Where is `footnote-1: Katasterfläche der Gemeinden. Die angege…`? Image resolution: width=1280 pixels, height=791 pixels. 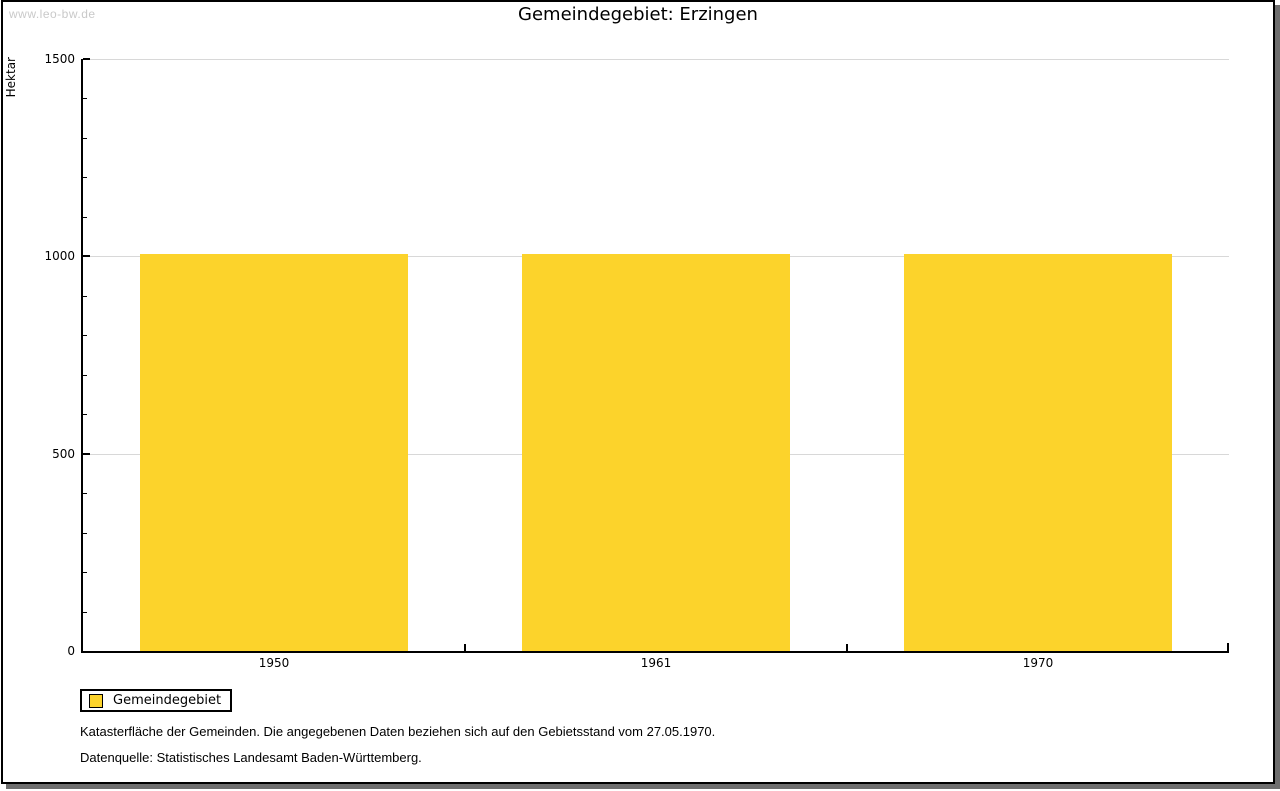
footnote-1: Katasterfläche der Gemeinden. Die angege… is located at coordinates (398, 731).